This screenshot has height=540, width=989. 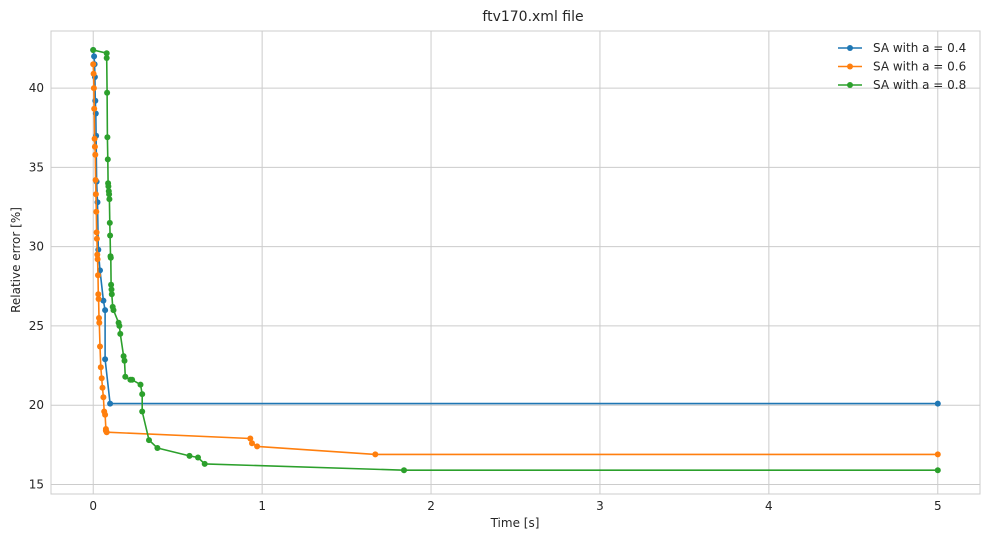 I want to click on chart-title: ftv170.xml file, so click(x=532, y=17).